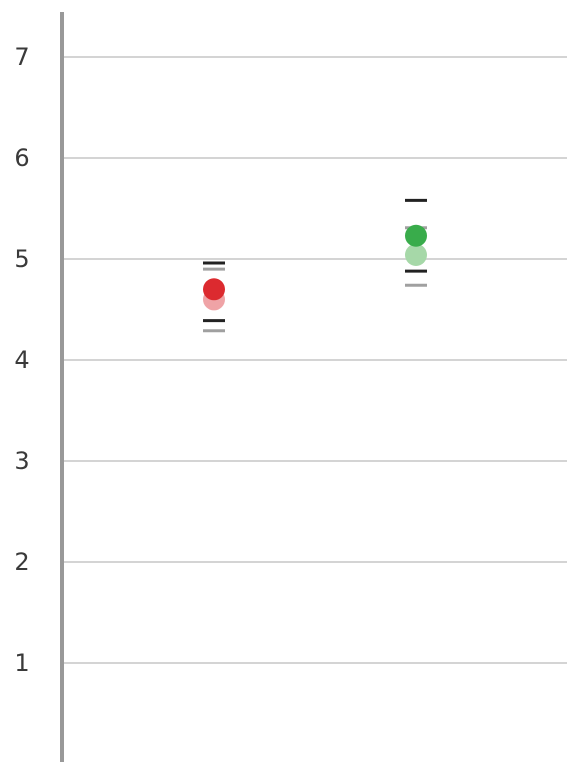 The width and height of the screenshot is (569, 762). I want to click on data-marks, so click(315, 265).